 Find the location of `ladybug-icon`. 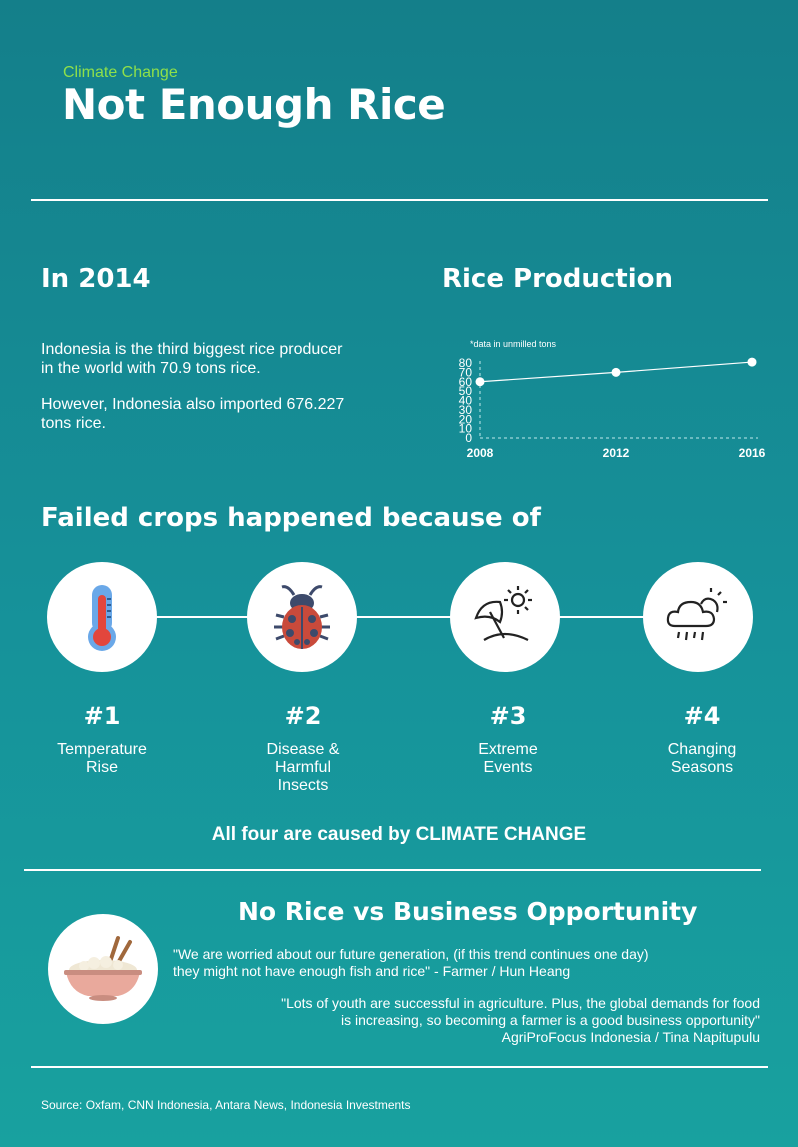

ladybug-icon is located at coordinates (302, 617).